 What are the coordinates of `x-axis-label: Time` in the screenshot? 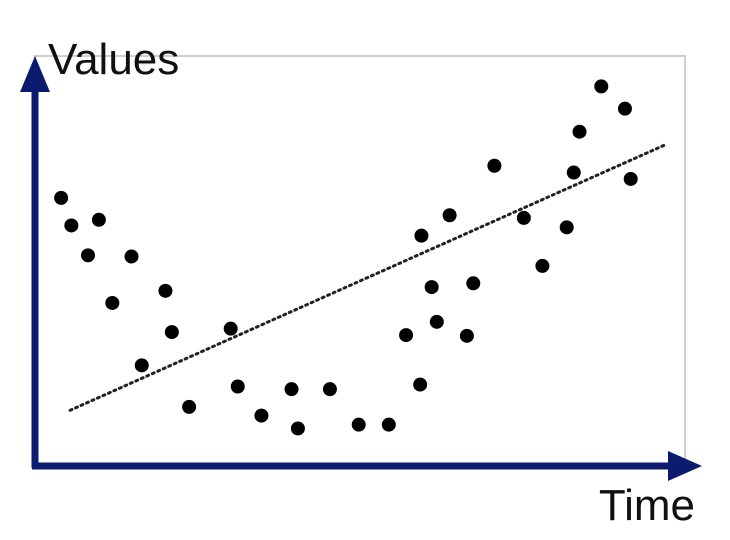 It's located at (647, 505).